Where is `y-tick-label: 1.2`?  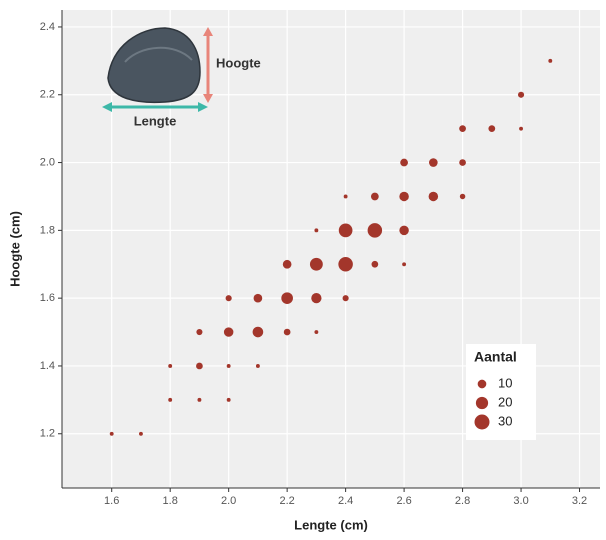 y-tick-label: 1.2 is located at coordinates (47, 434).